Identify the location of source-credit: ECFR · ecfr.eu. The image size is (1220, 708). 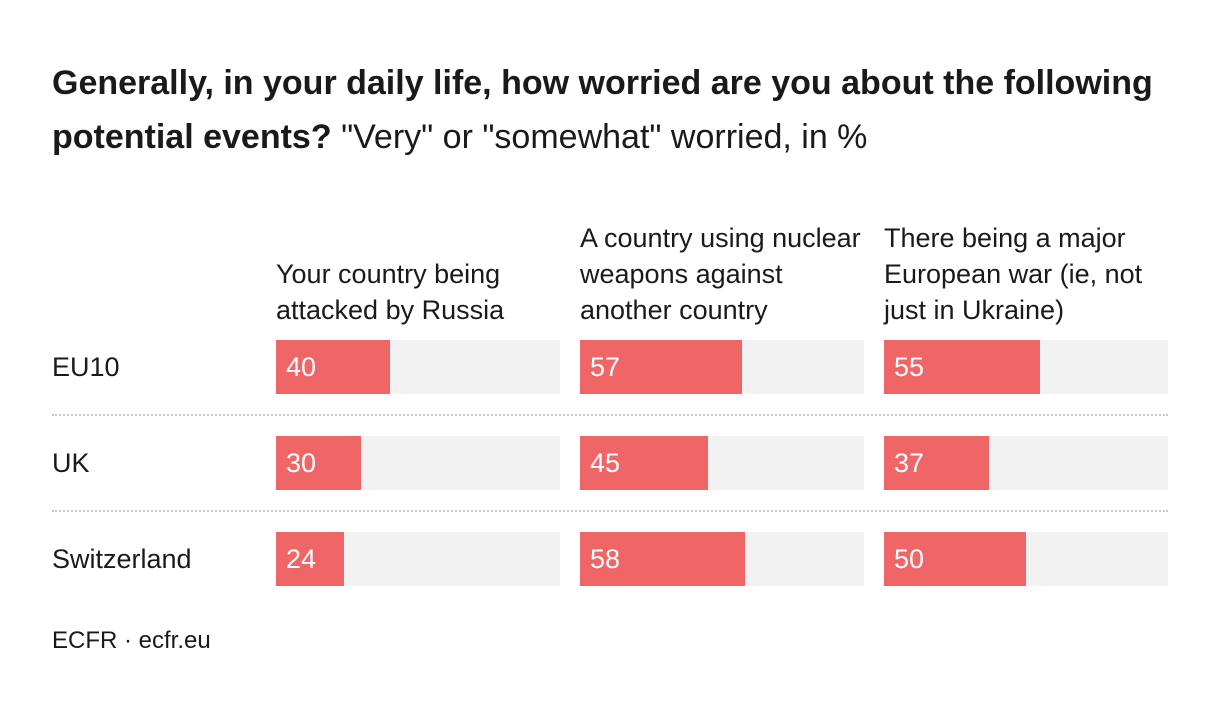
(131, 640).